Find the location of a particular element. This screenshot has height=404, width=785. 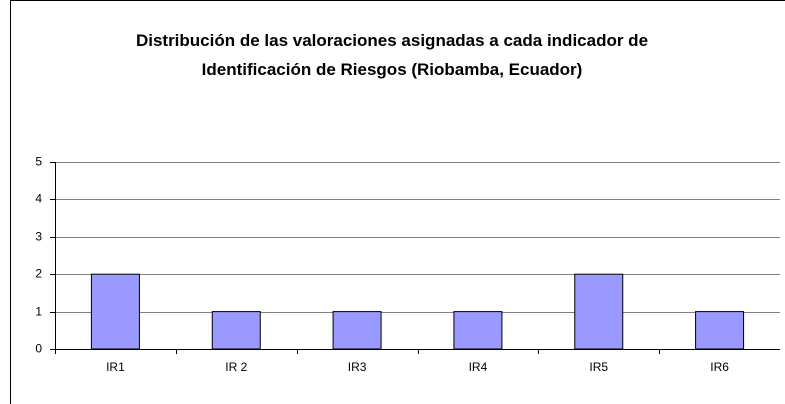

y-tick-label: 1 is located at coordinates (38, 312).